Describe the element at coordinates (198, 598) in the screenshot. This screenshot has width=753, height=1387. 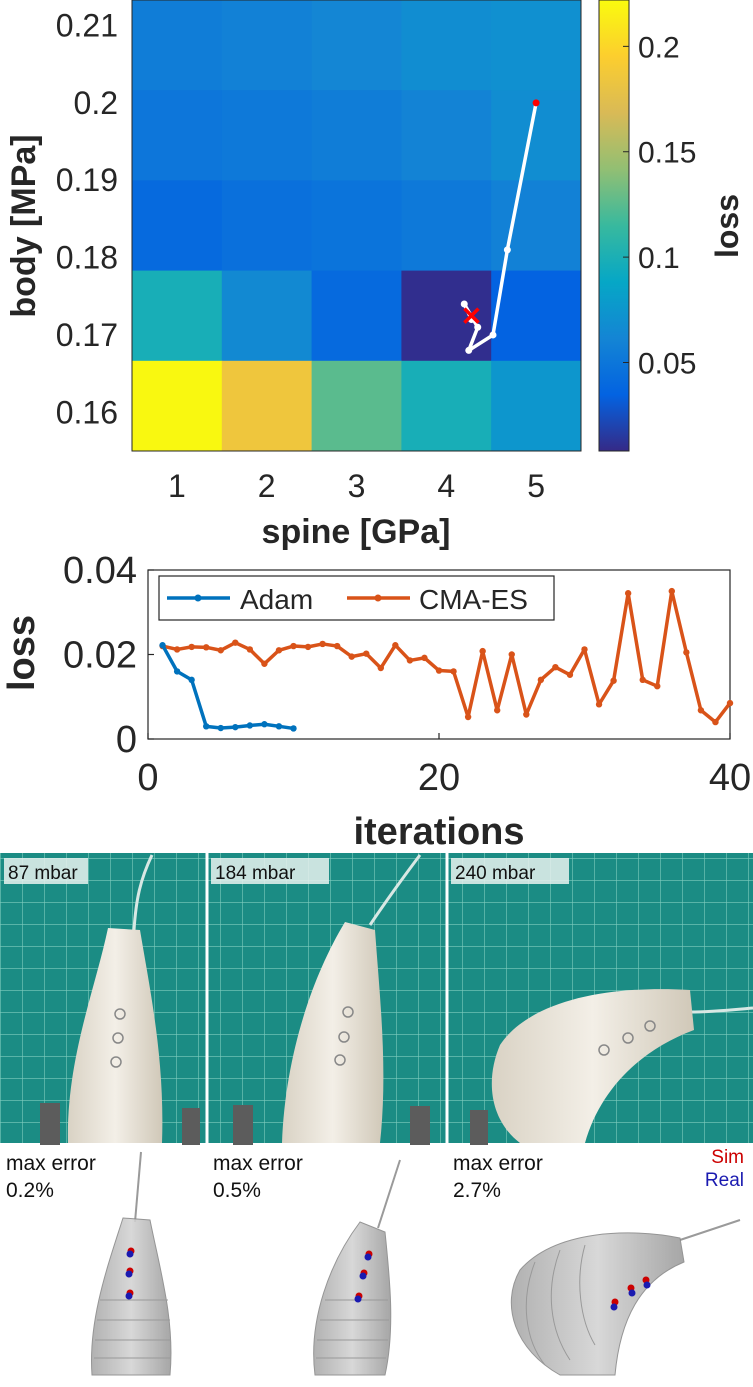
I see `legend-adam-marker` at that location.